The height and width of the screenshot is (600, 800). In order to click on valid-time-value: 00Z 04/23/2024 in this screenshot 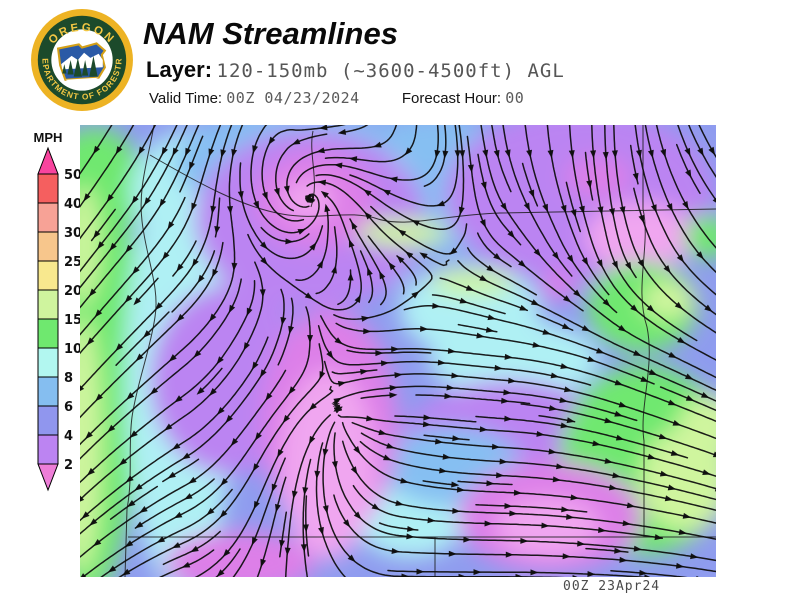, I will do `click(293, 98)`.